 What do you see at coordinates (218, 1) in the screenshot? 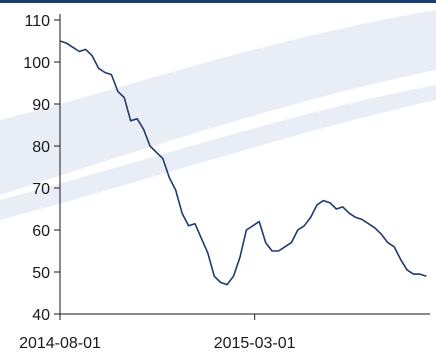
I see `top-frame-bar` at bounding box center [218, 1].